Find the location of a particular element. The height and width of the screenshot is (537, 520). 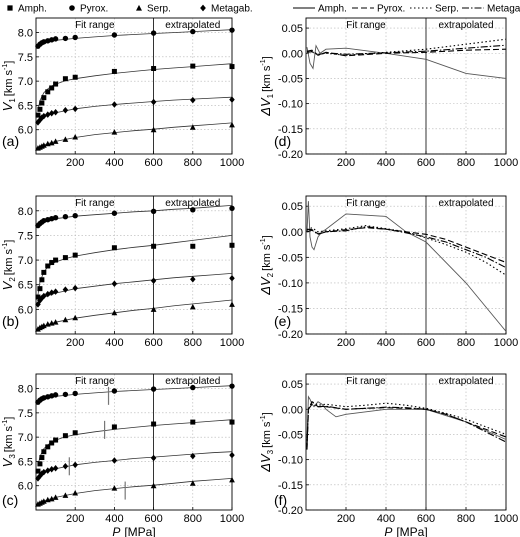

y-label-symbol: ΔV is located at coordinates (265, 463).